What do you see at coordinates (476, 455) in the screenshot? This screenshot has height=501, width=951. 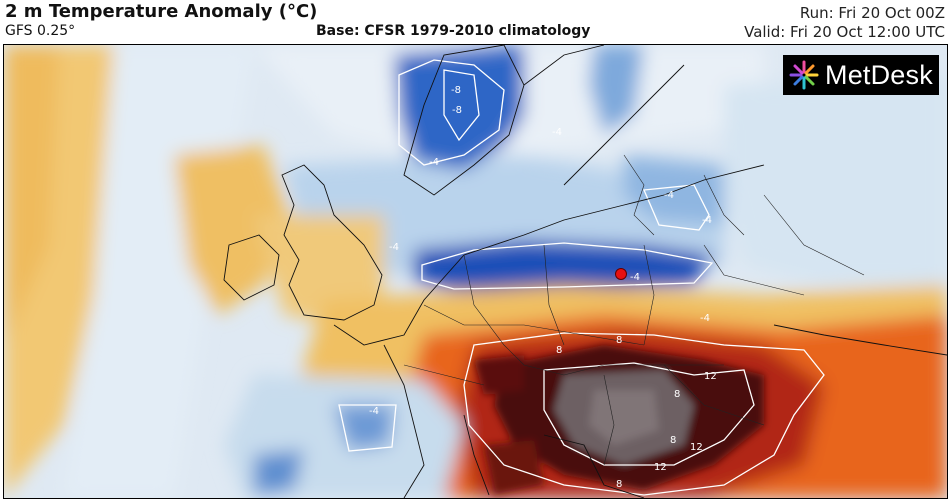 I see `italy-coast` at bounding box center [476, 455].